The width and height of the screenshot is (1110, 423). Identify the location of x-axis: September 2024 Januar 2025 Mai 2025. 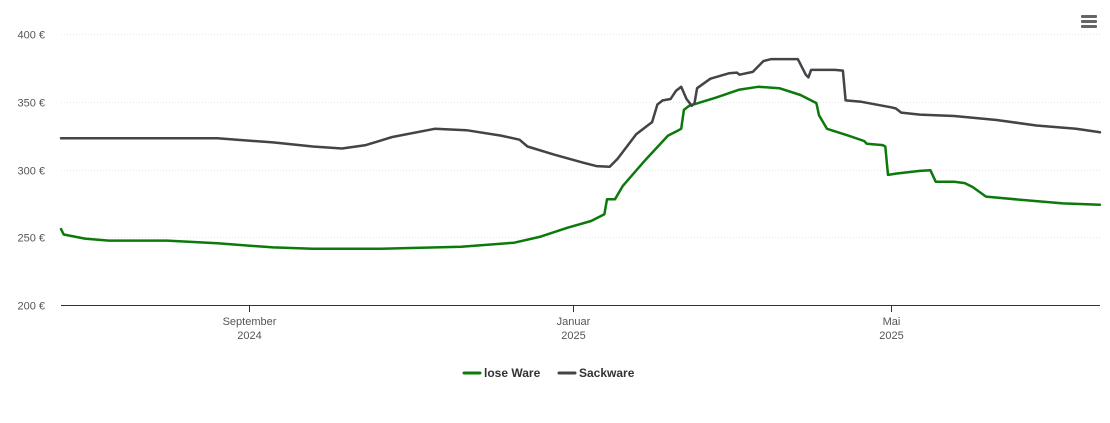
(580, 323).